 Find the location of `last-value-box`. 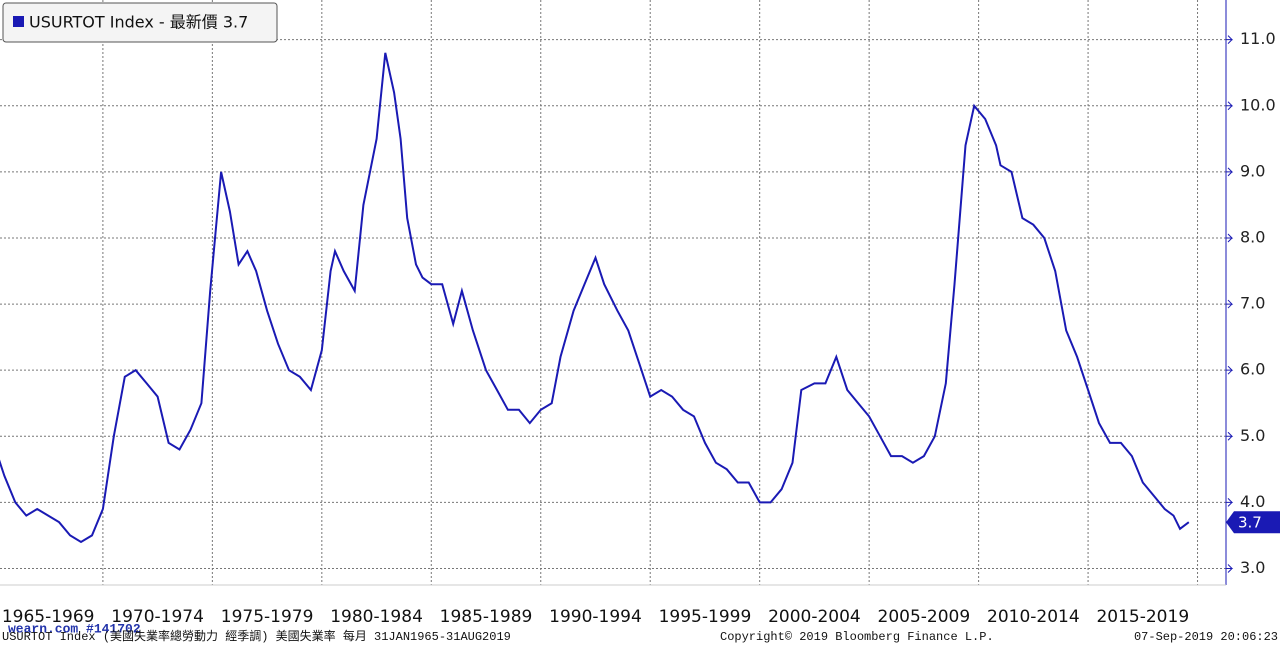

last-value-box is located at coordinates (1253, 522).